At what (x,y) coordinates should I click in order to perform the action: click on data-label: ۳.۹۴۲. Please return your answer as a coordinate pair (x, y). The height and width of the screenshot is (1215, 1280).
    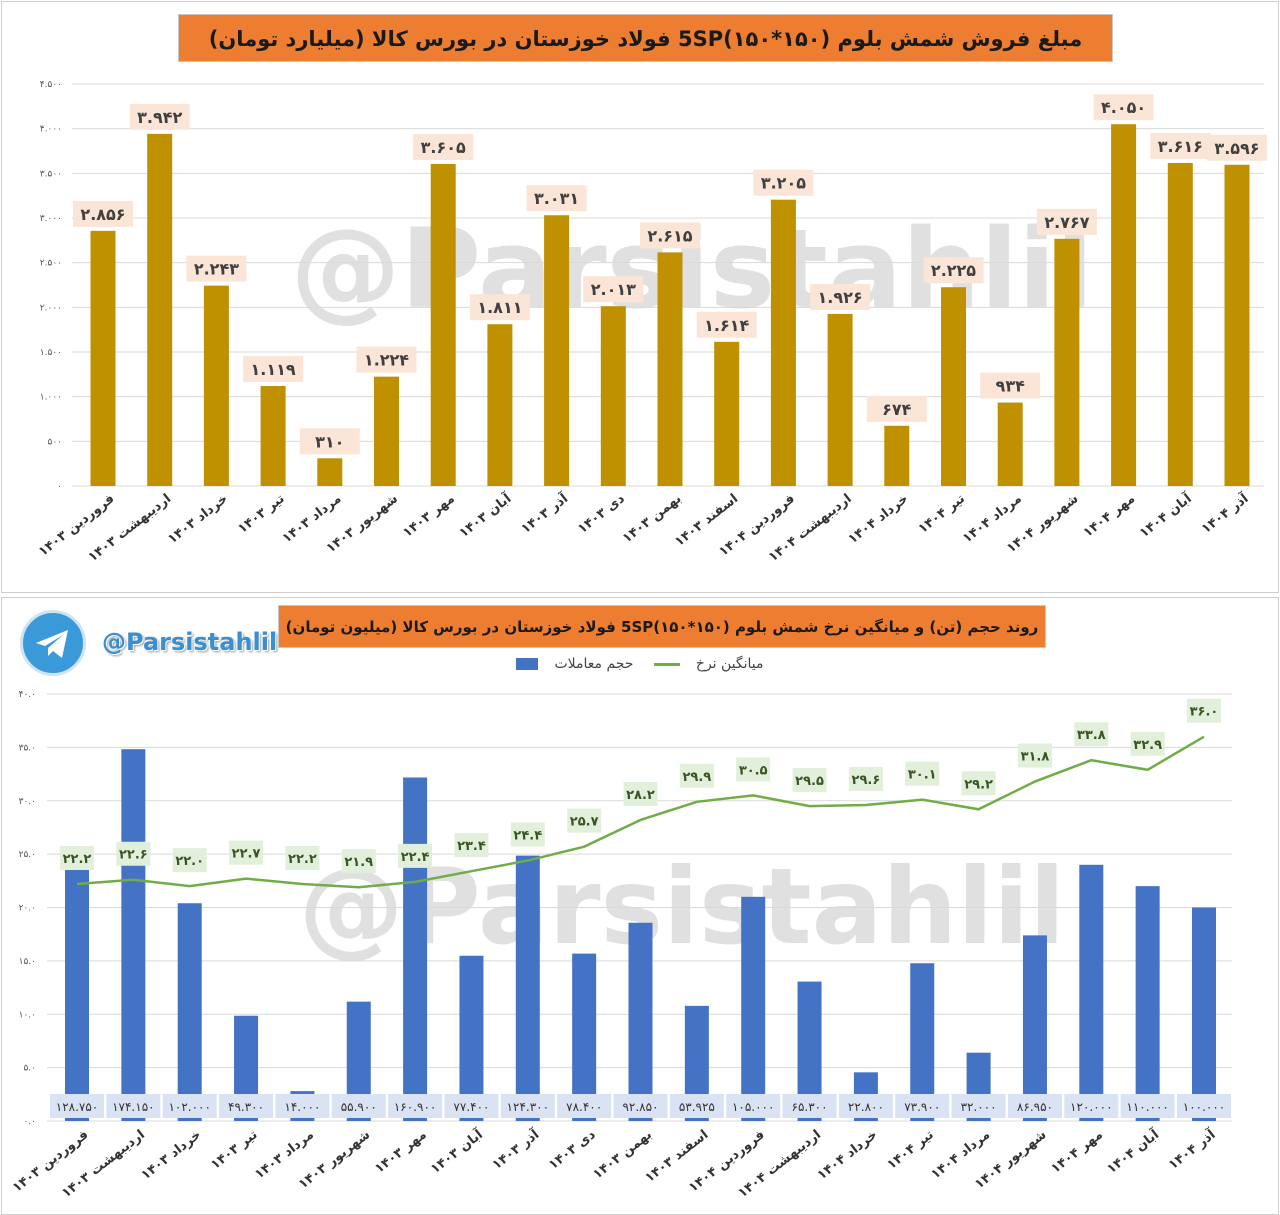
    Looking at the image, I should click on (159, 117).